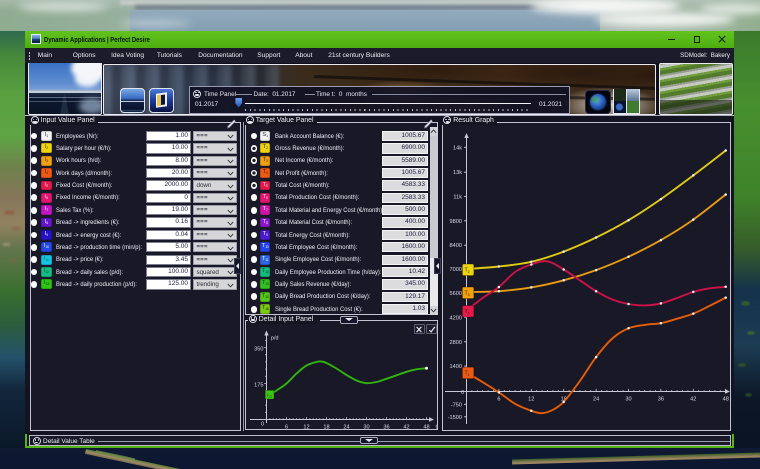 Image resolution: width=760 pixels, height=469 pixels. Describe the element at coordinates (456, 367) in the screenshot. I see `svg-text: 1400` at that location.